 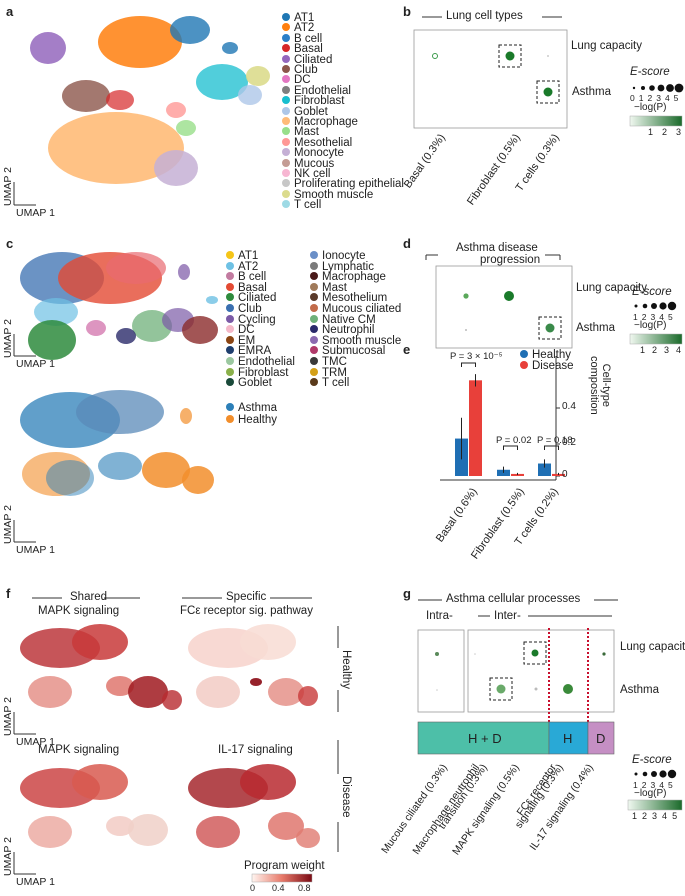 I want to click on tick-label: 3, so click(x=655, y=816).